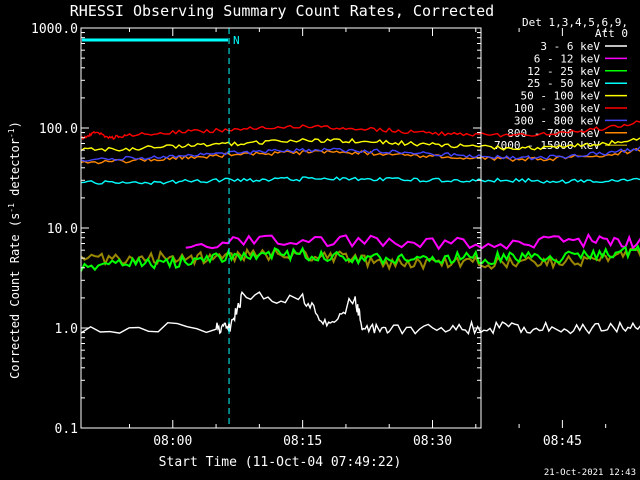  I want to click on legend-header-detectors: Det 1,3,4,5,6,9,, so click(575, 22).